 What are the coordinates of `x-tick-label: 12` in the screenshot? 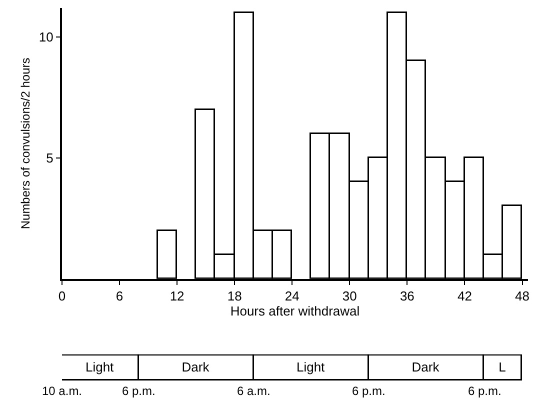 It's located at (177, 296).